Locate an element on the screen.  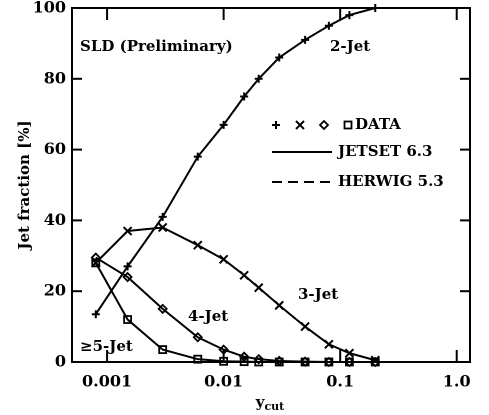
x-tick-label: 0.1 is located at coordinates (340, 381).